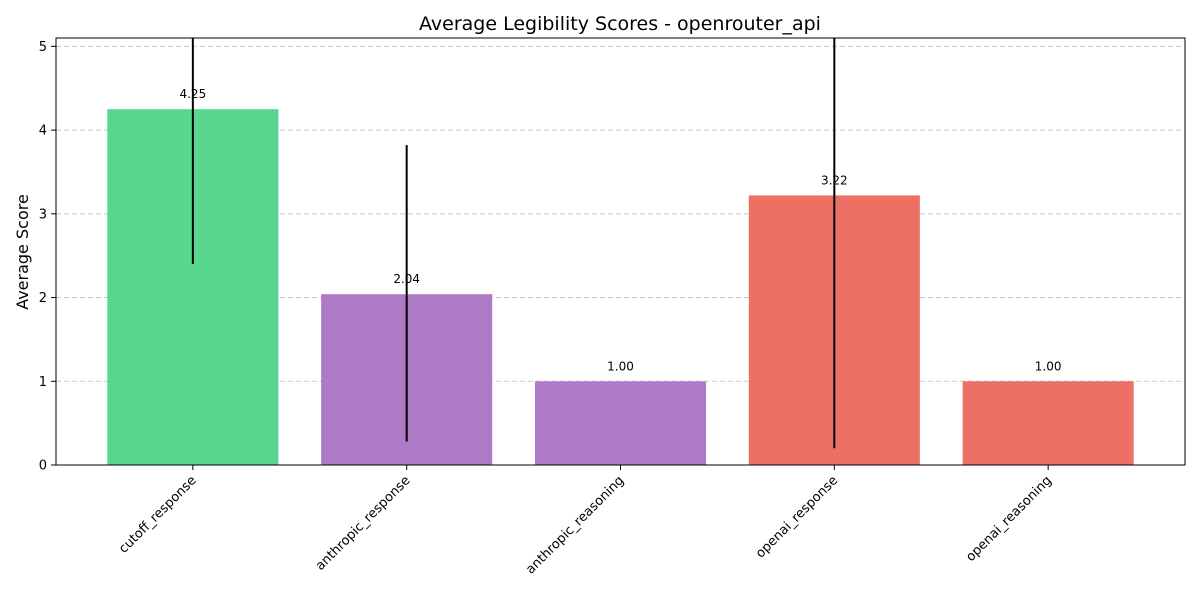 This screenshot has height=600, width=1200. Describe the element at coordinates (363, 523) in the screenshot. I see `x-tick-label: anthropic_response` at that location.